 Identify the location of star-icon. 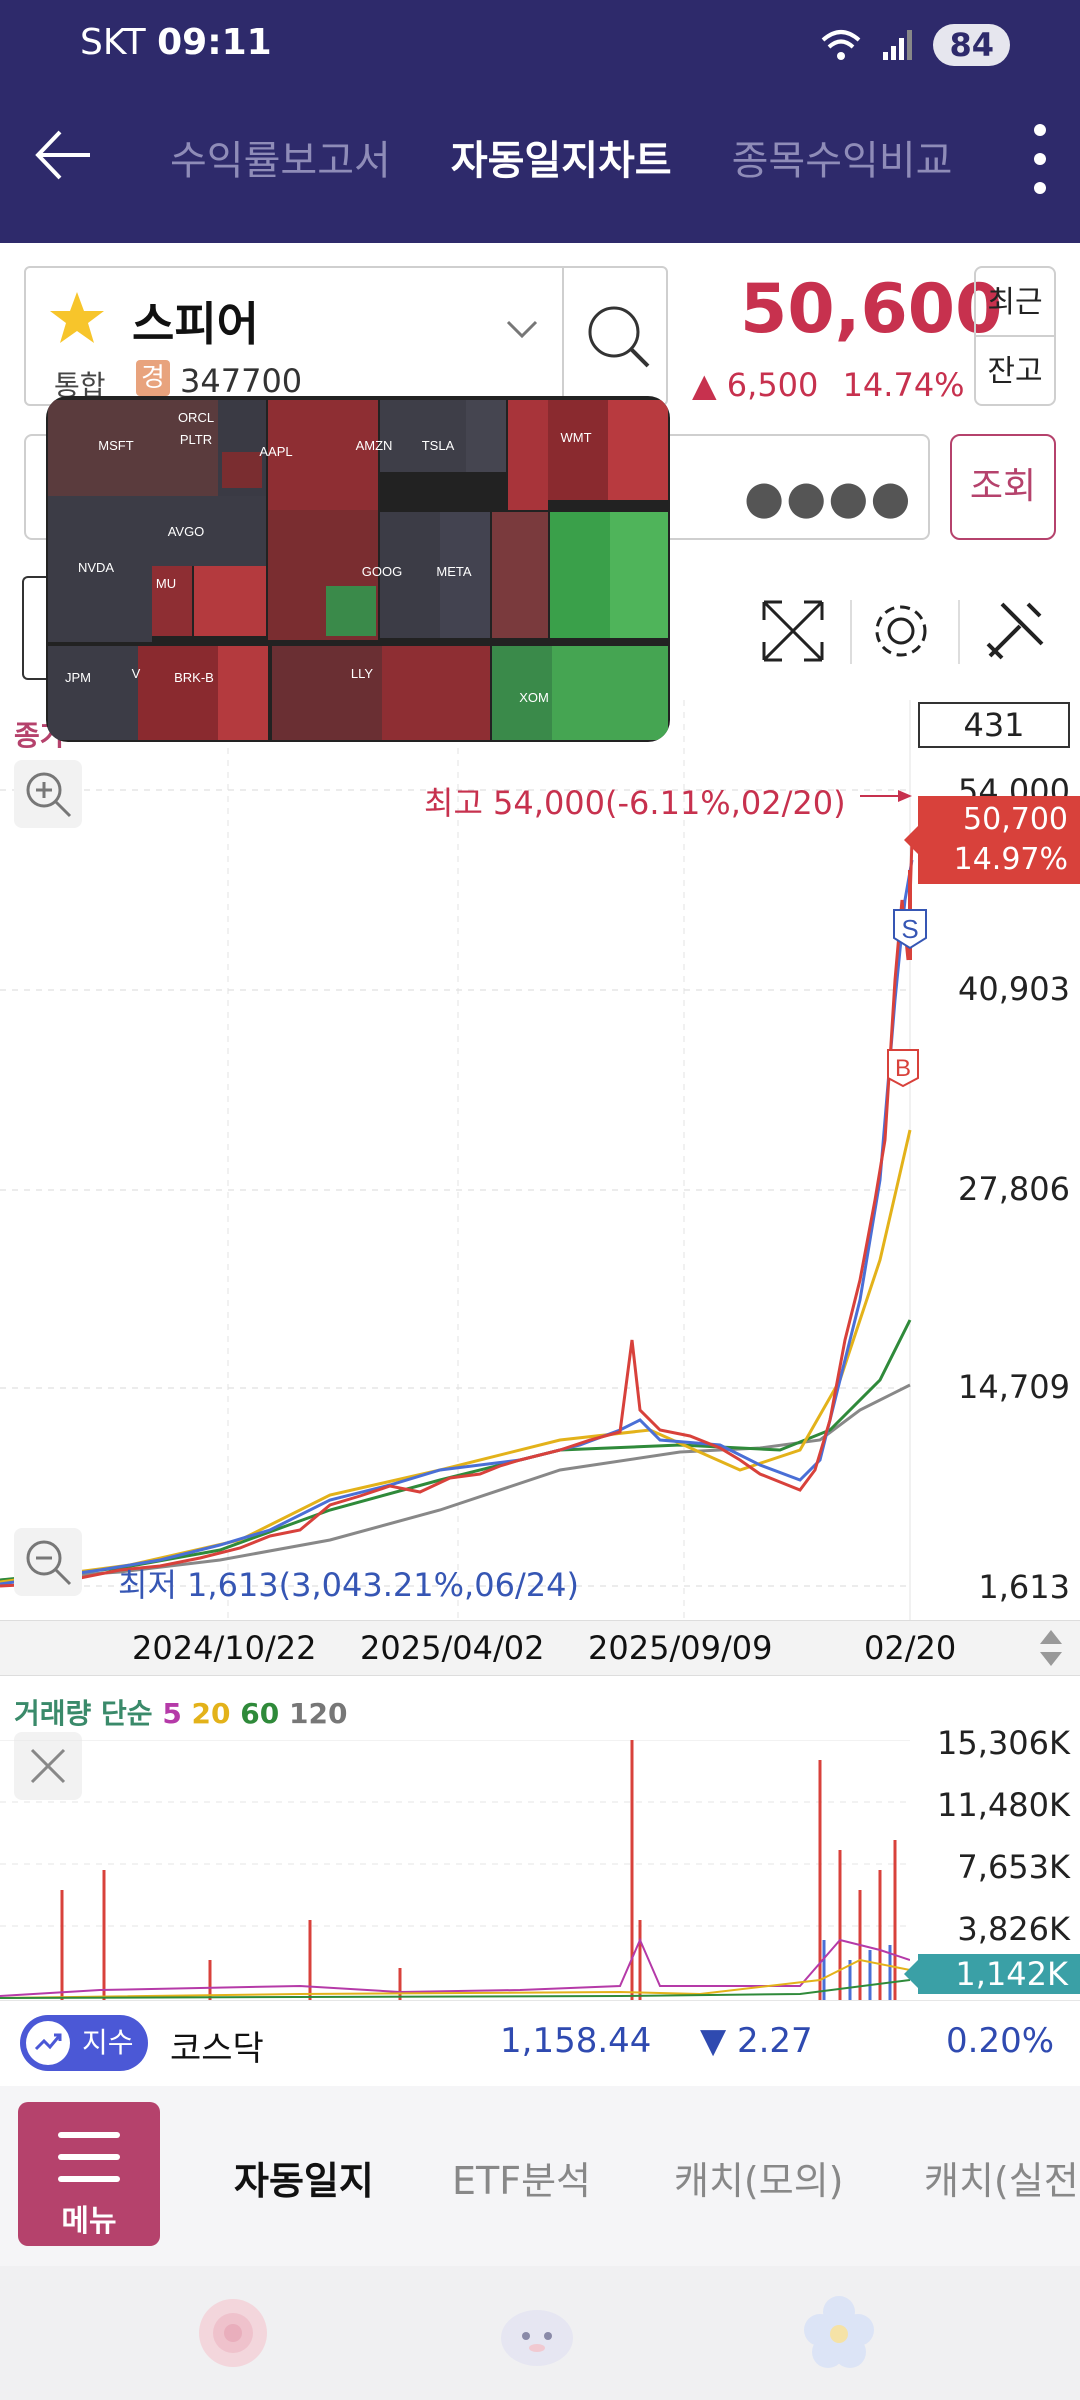
(77, 319).